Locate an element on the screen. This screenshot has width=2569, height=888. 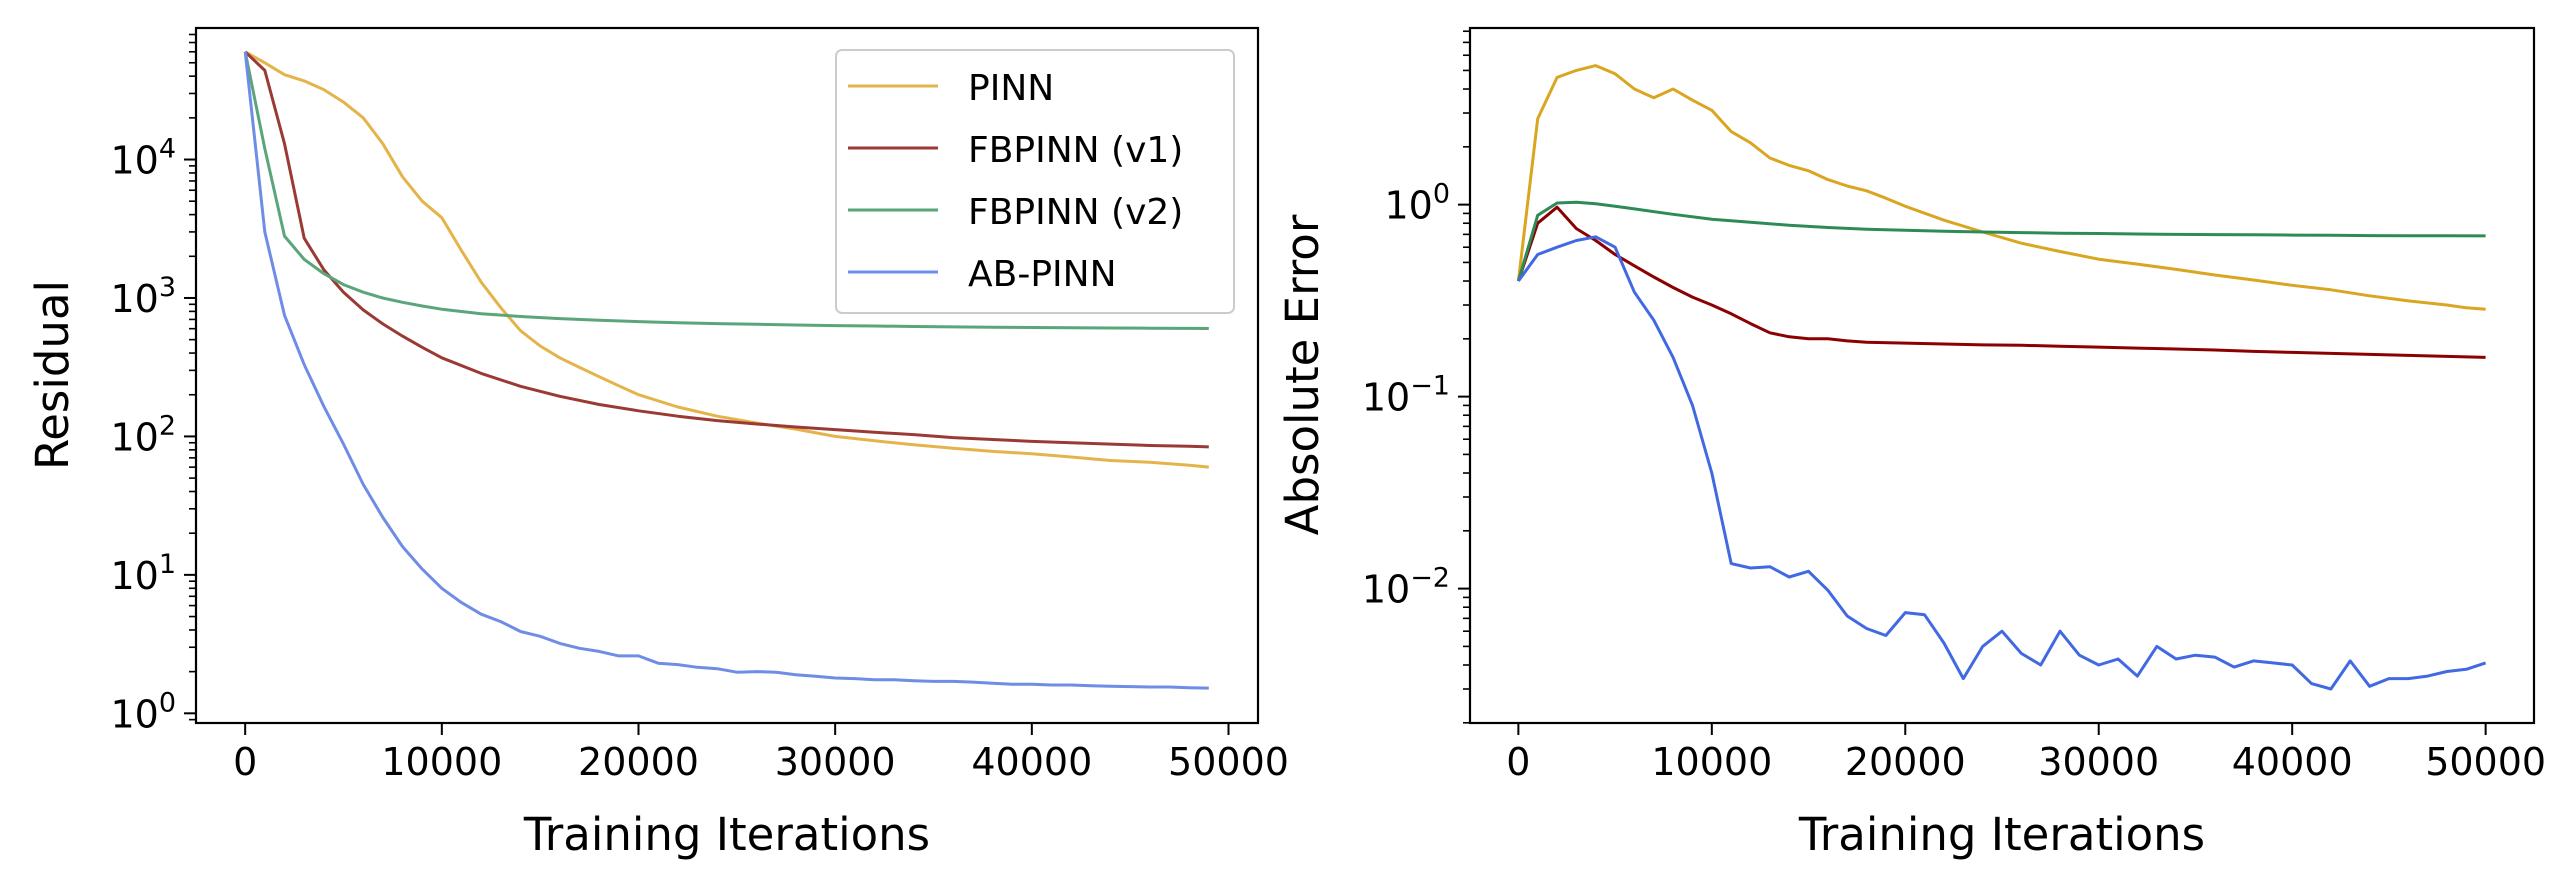
legend-frame is located at coordinates (1035, 181).